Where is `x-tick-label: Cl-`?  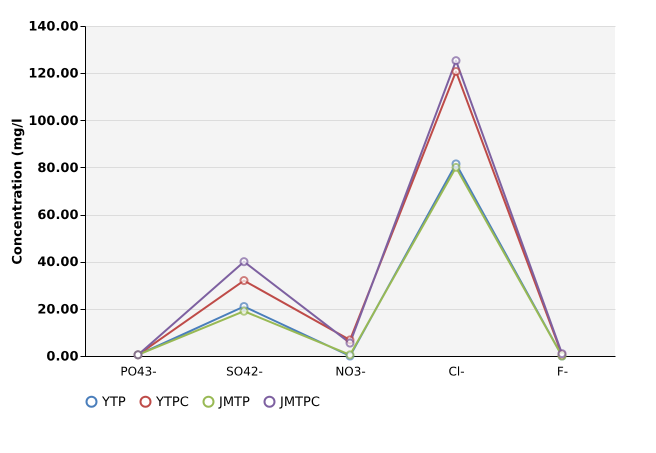
x-tick-label: Cl- is located at coordinates (456, 371).